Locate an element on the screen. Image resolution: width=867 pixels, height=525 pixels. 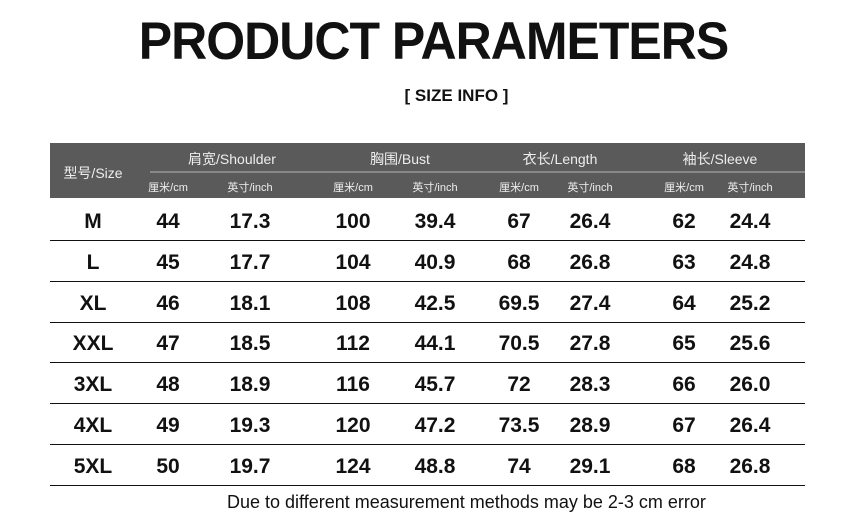
page-title: PRODUCT PARAMETERS is located at coordinates (433, 41).